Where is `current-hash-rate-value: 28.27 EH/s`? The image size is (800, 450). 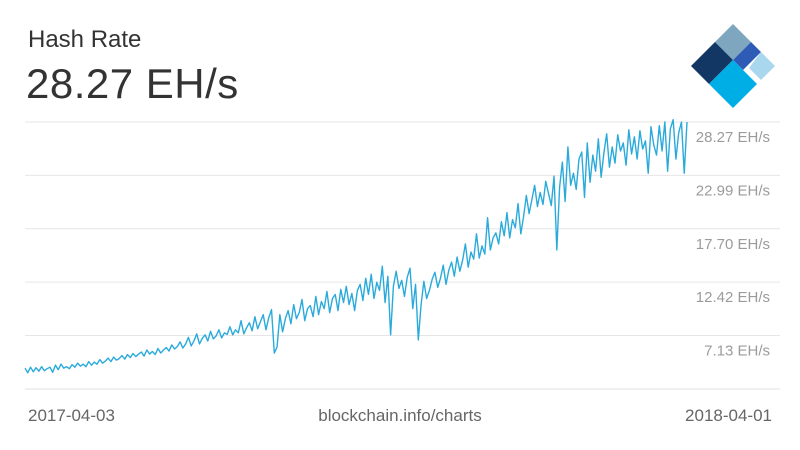
current-hash-rate-value: 28.27 EH/s is located at coordinates (132, 83).